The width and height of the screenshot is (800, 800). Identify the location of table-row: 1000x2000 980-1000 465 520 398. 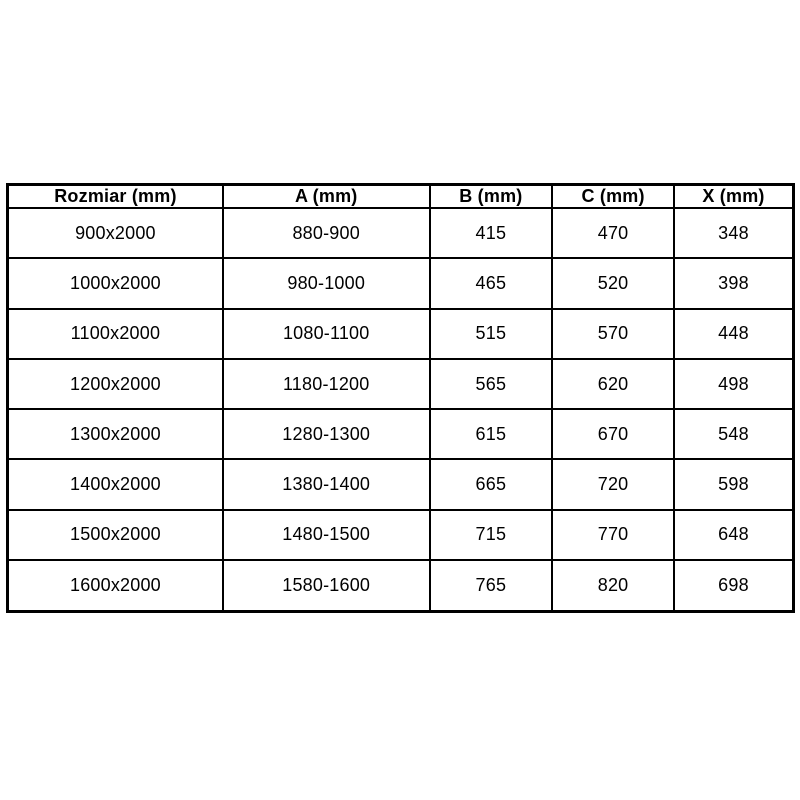
(400, 283).